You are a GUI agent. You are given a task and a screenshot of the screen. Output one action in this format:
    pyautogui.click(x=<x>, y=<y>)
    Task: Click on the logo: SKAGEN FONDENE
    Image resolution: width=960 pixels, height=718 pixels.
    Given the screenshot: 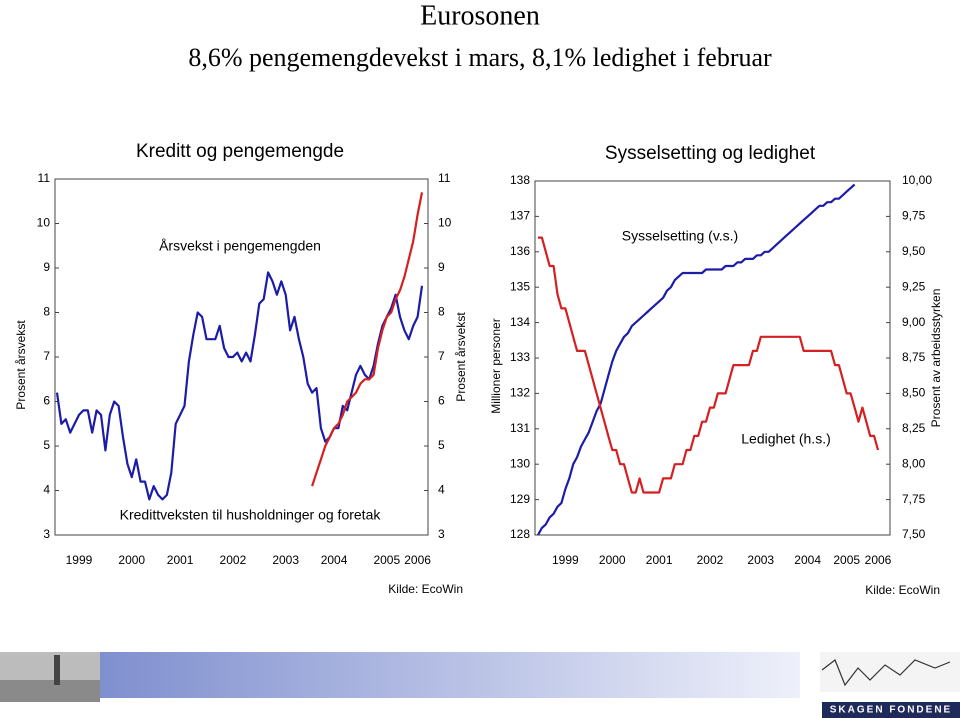 What is the action you would take?
    pyautogui.click(x=891, y=710)
    